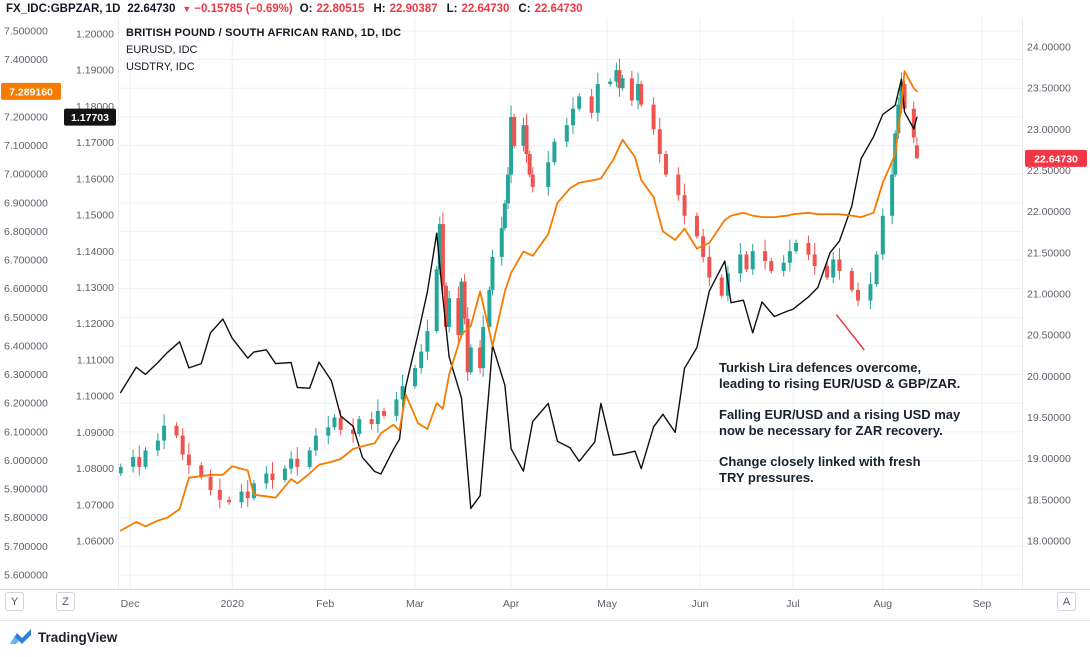 The height and width of the screenshot is (657, 1090). Describe the element at coordinates (1049, 418) in the screenshot. I see `axis-tick-label: 19.50000` at that location.